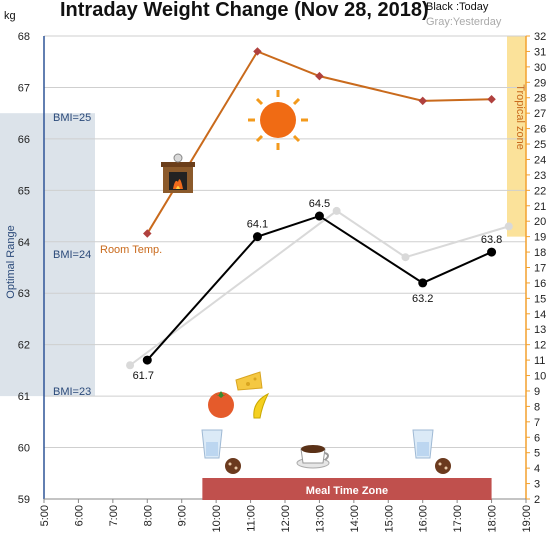  What do you see at coordinates (183, 515) in the screenshot?
I see `x-tick-label: 9:00` at bounding box center [183, 515].